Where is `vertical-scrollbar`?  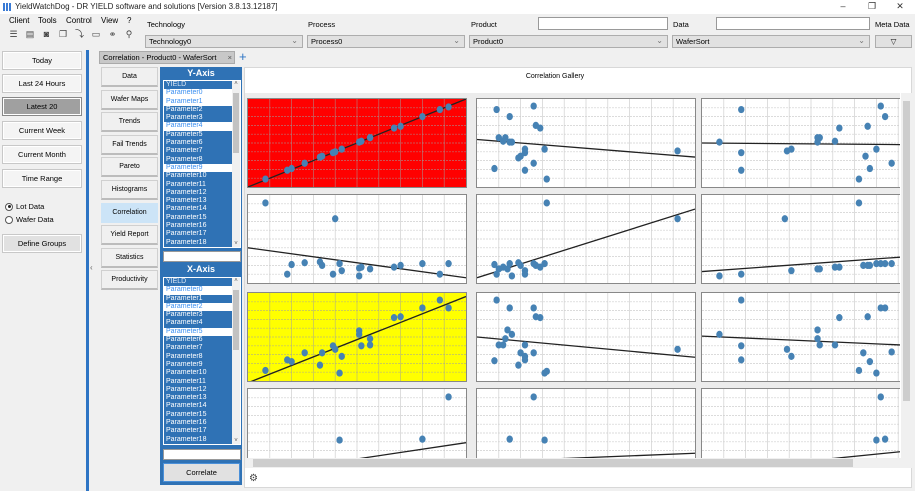 vertical-scrollbar is located at coordinates (906, 275).